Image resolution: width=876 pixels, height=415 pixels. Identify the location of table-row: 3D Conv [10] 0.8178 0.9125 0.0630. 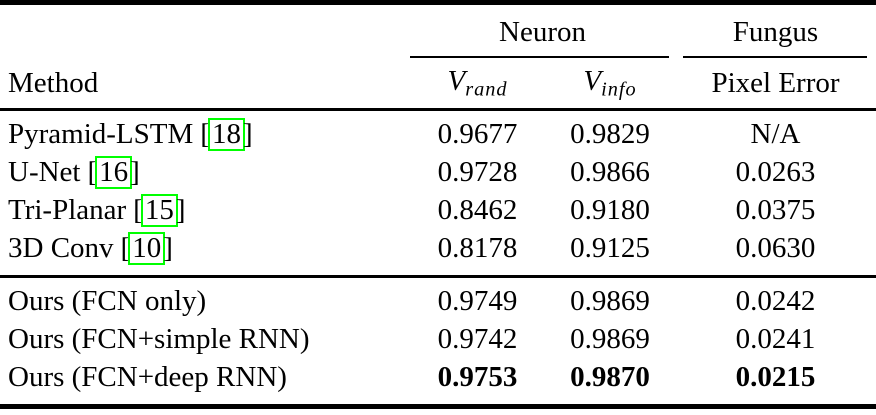
(438, 248).